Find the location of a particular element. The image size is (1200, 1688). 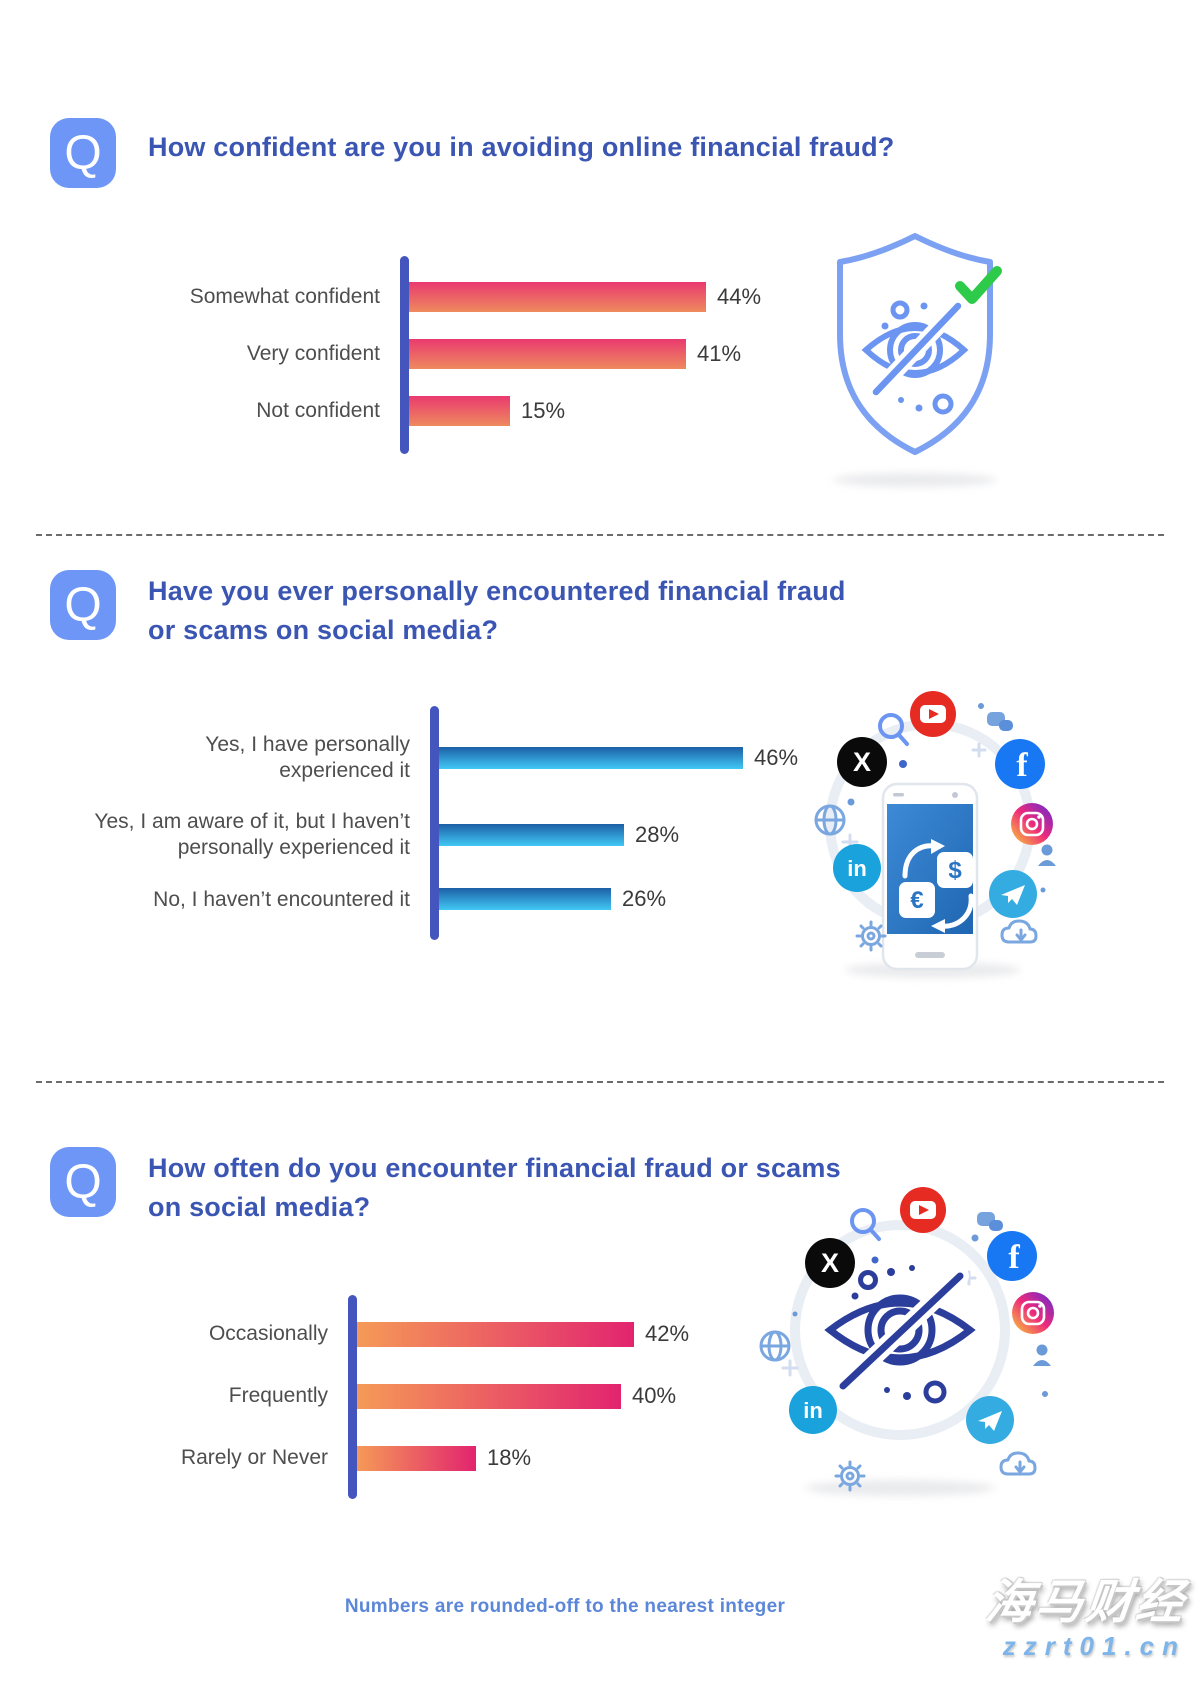

hidden-eye-social-icons: f X in is located at coordinates (906, 1341).